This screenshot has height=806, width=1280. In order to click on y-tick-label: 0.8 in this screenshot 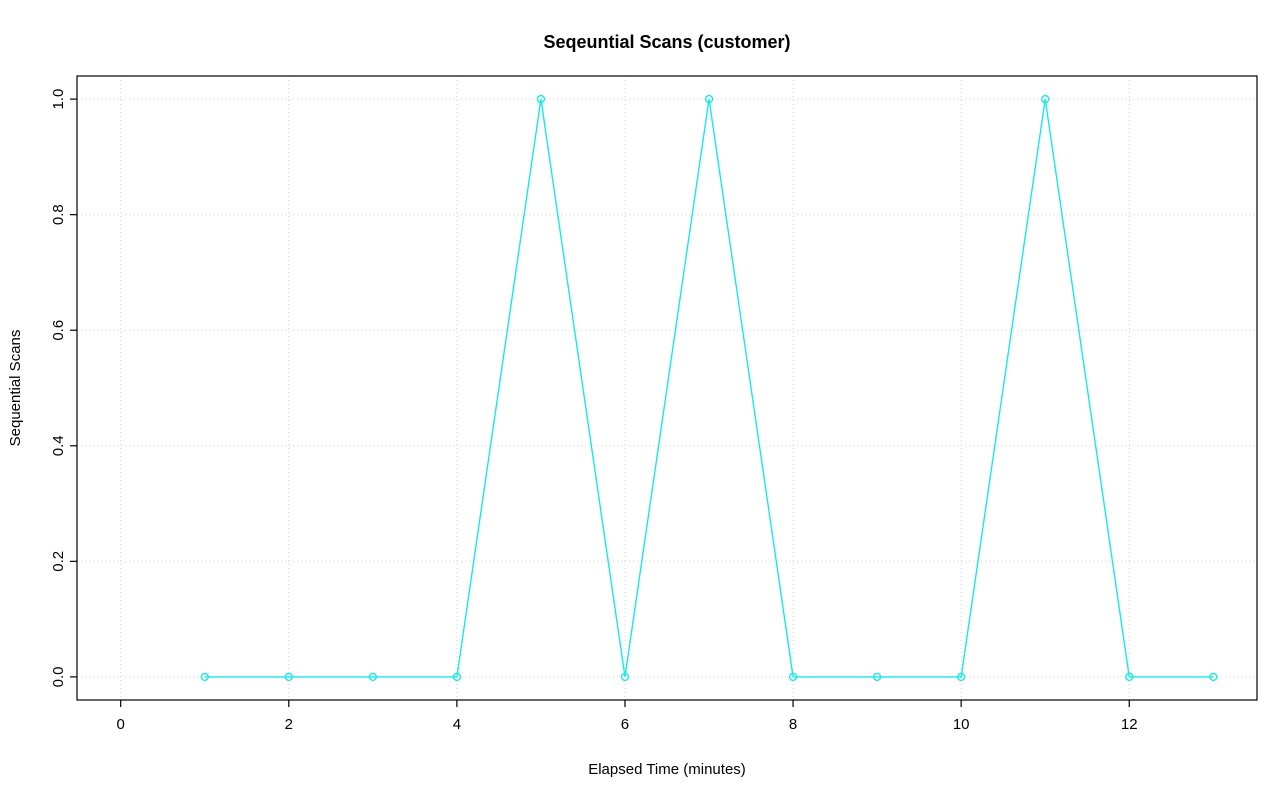, I will do `click(58, 214)`.